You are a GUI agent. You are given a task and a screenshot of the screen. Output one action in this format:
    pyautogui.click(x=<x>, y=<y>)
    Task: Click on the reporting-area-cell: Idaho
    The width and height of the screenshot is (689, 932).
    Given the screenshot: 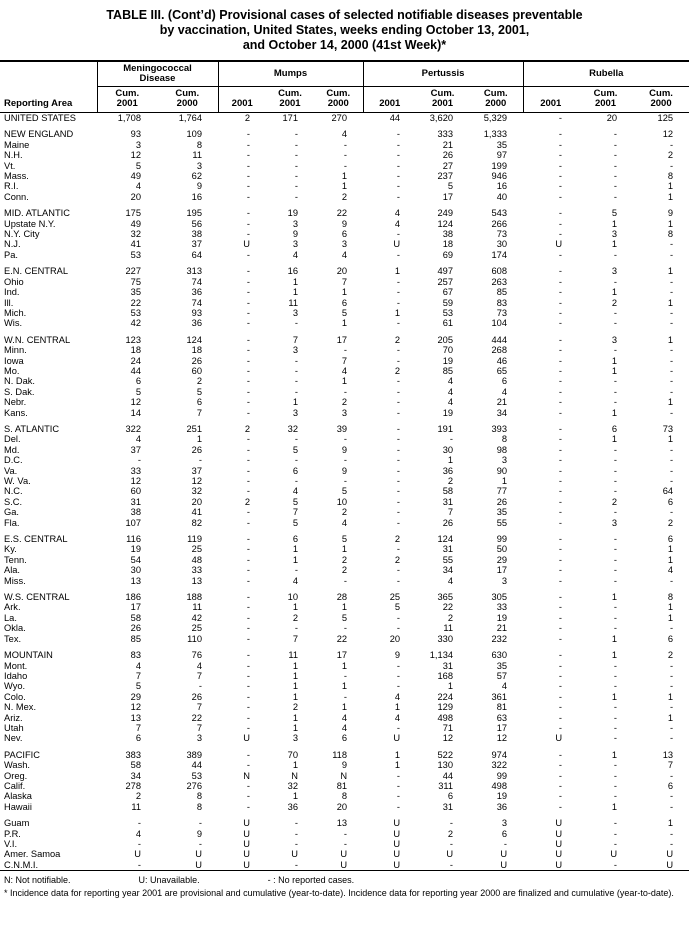 What is the action you would take?
    pyautogui.click(x=16, y=675)
    